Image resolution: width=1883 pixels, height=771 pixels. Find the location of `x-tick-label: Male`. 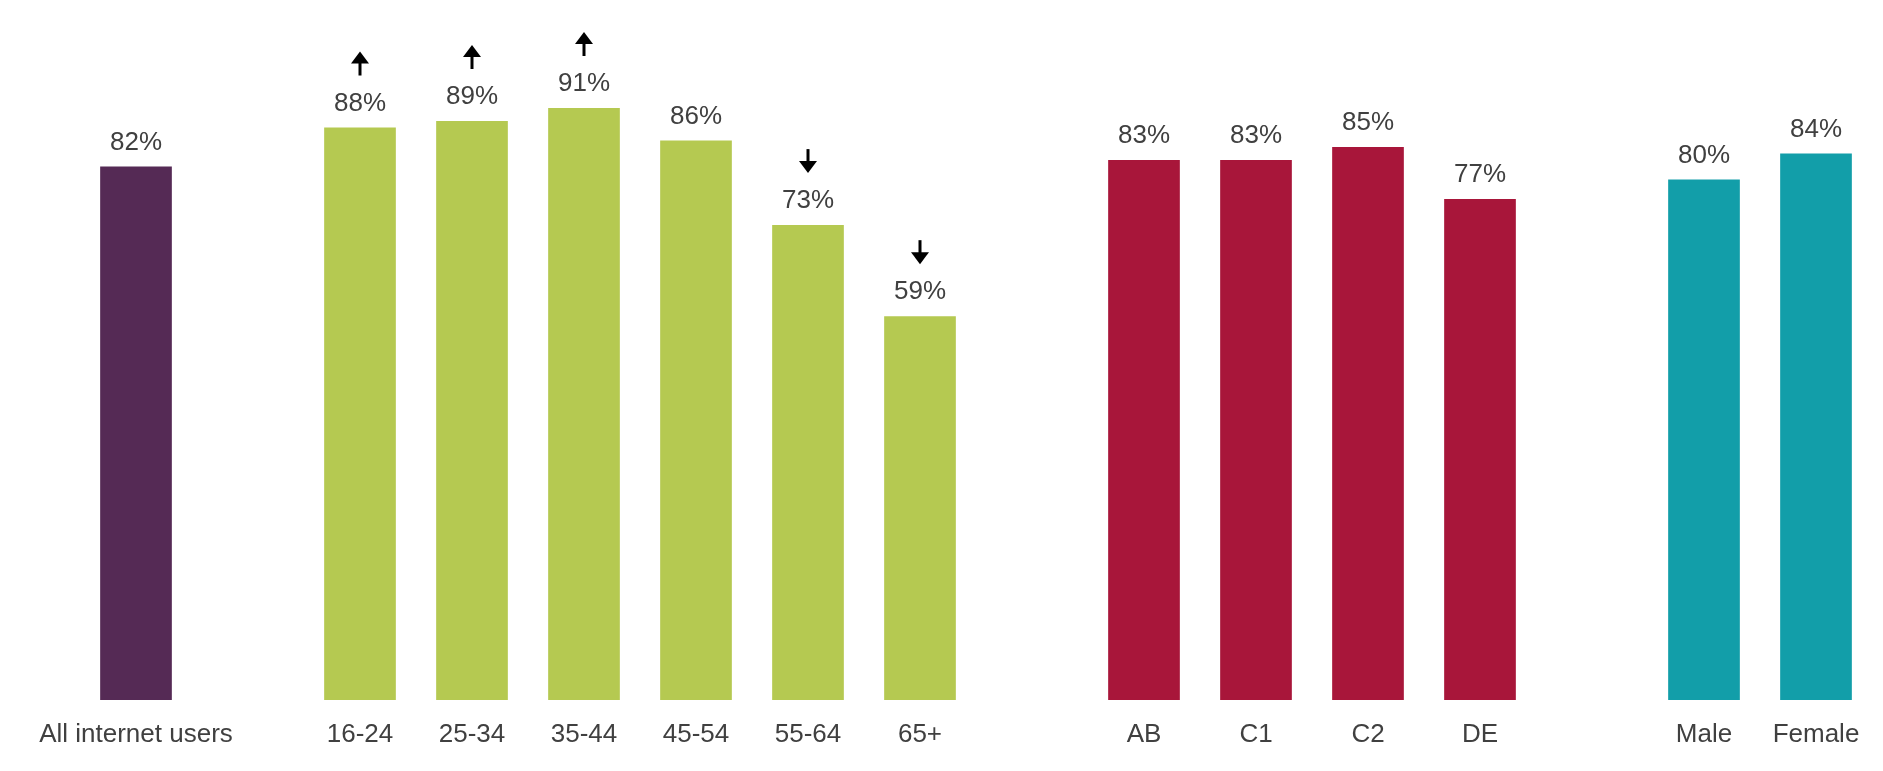

x-tick-label: Male is located at coordinates (1704, 732).